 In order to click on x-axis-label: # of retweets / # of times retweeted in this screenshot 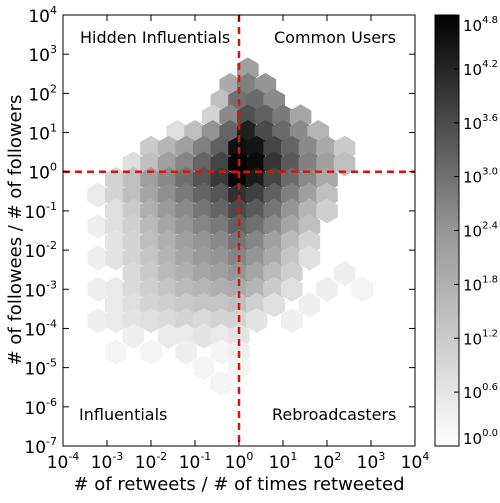, I will do `click(238, 484)`.